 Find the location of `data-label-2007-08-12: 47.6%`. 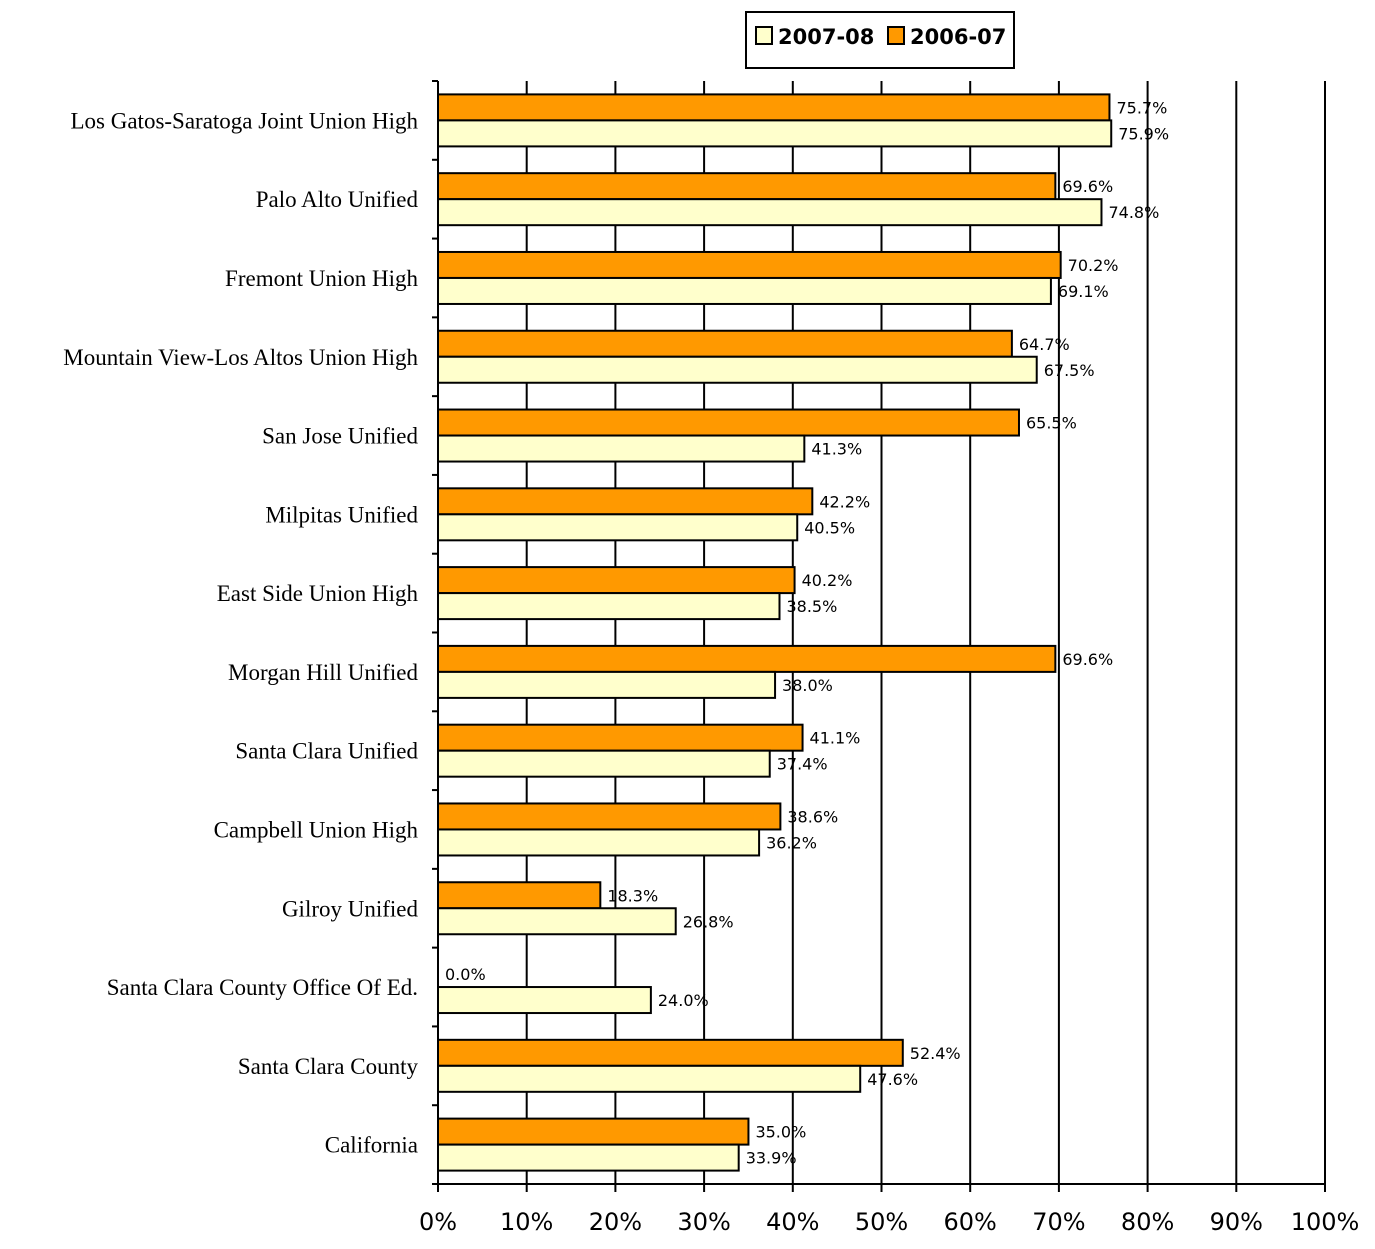

data-label-2007-08-12: 47.6% is located at coordinates (892, 1079).